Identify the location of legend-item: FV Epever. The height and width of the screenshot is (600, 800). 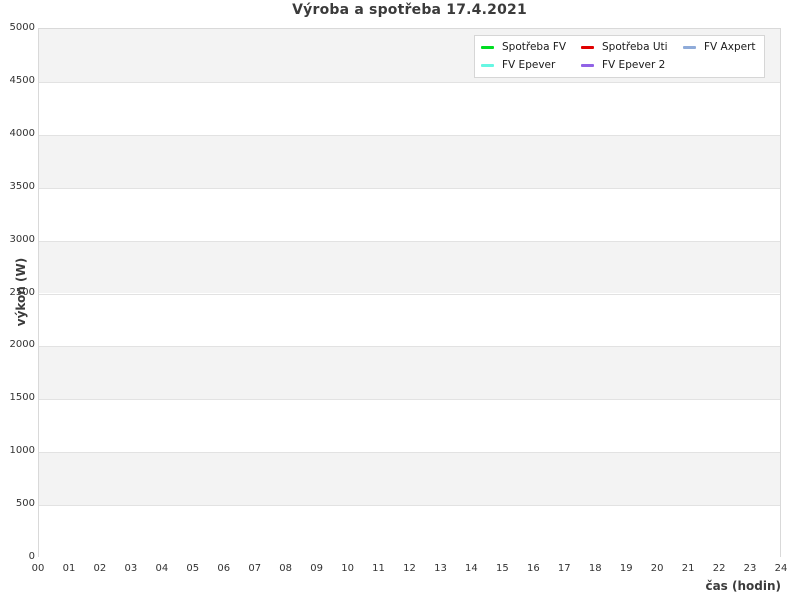
(531, 65).